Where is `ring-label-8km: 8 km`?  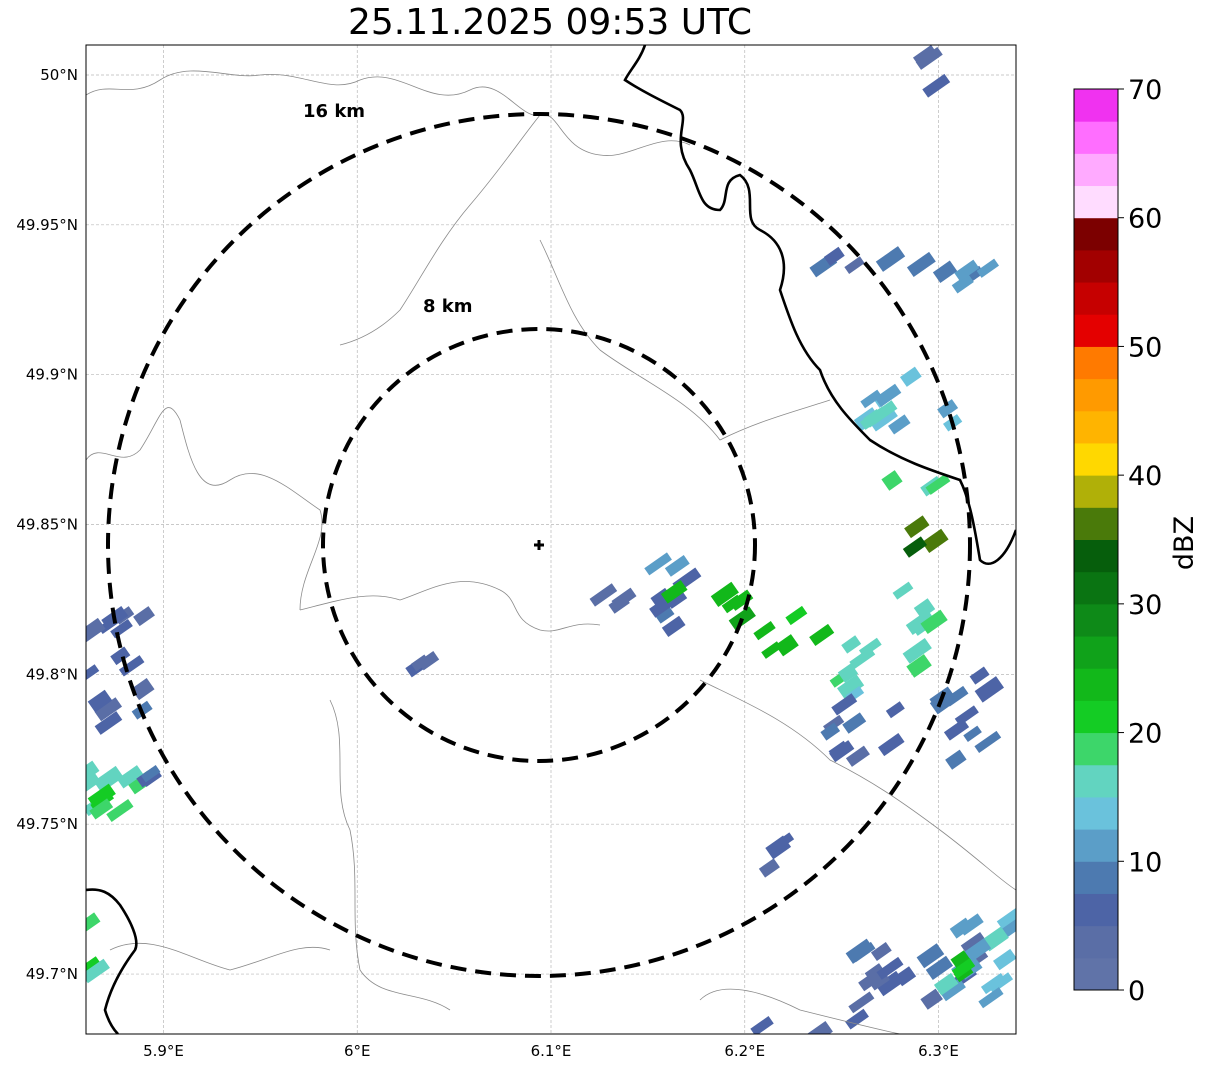 ring-label-8km: 8 km is located at coordinates (448, 306).